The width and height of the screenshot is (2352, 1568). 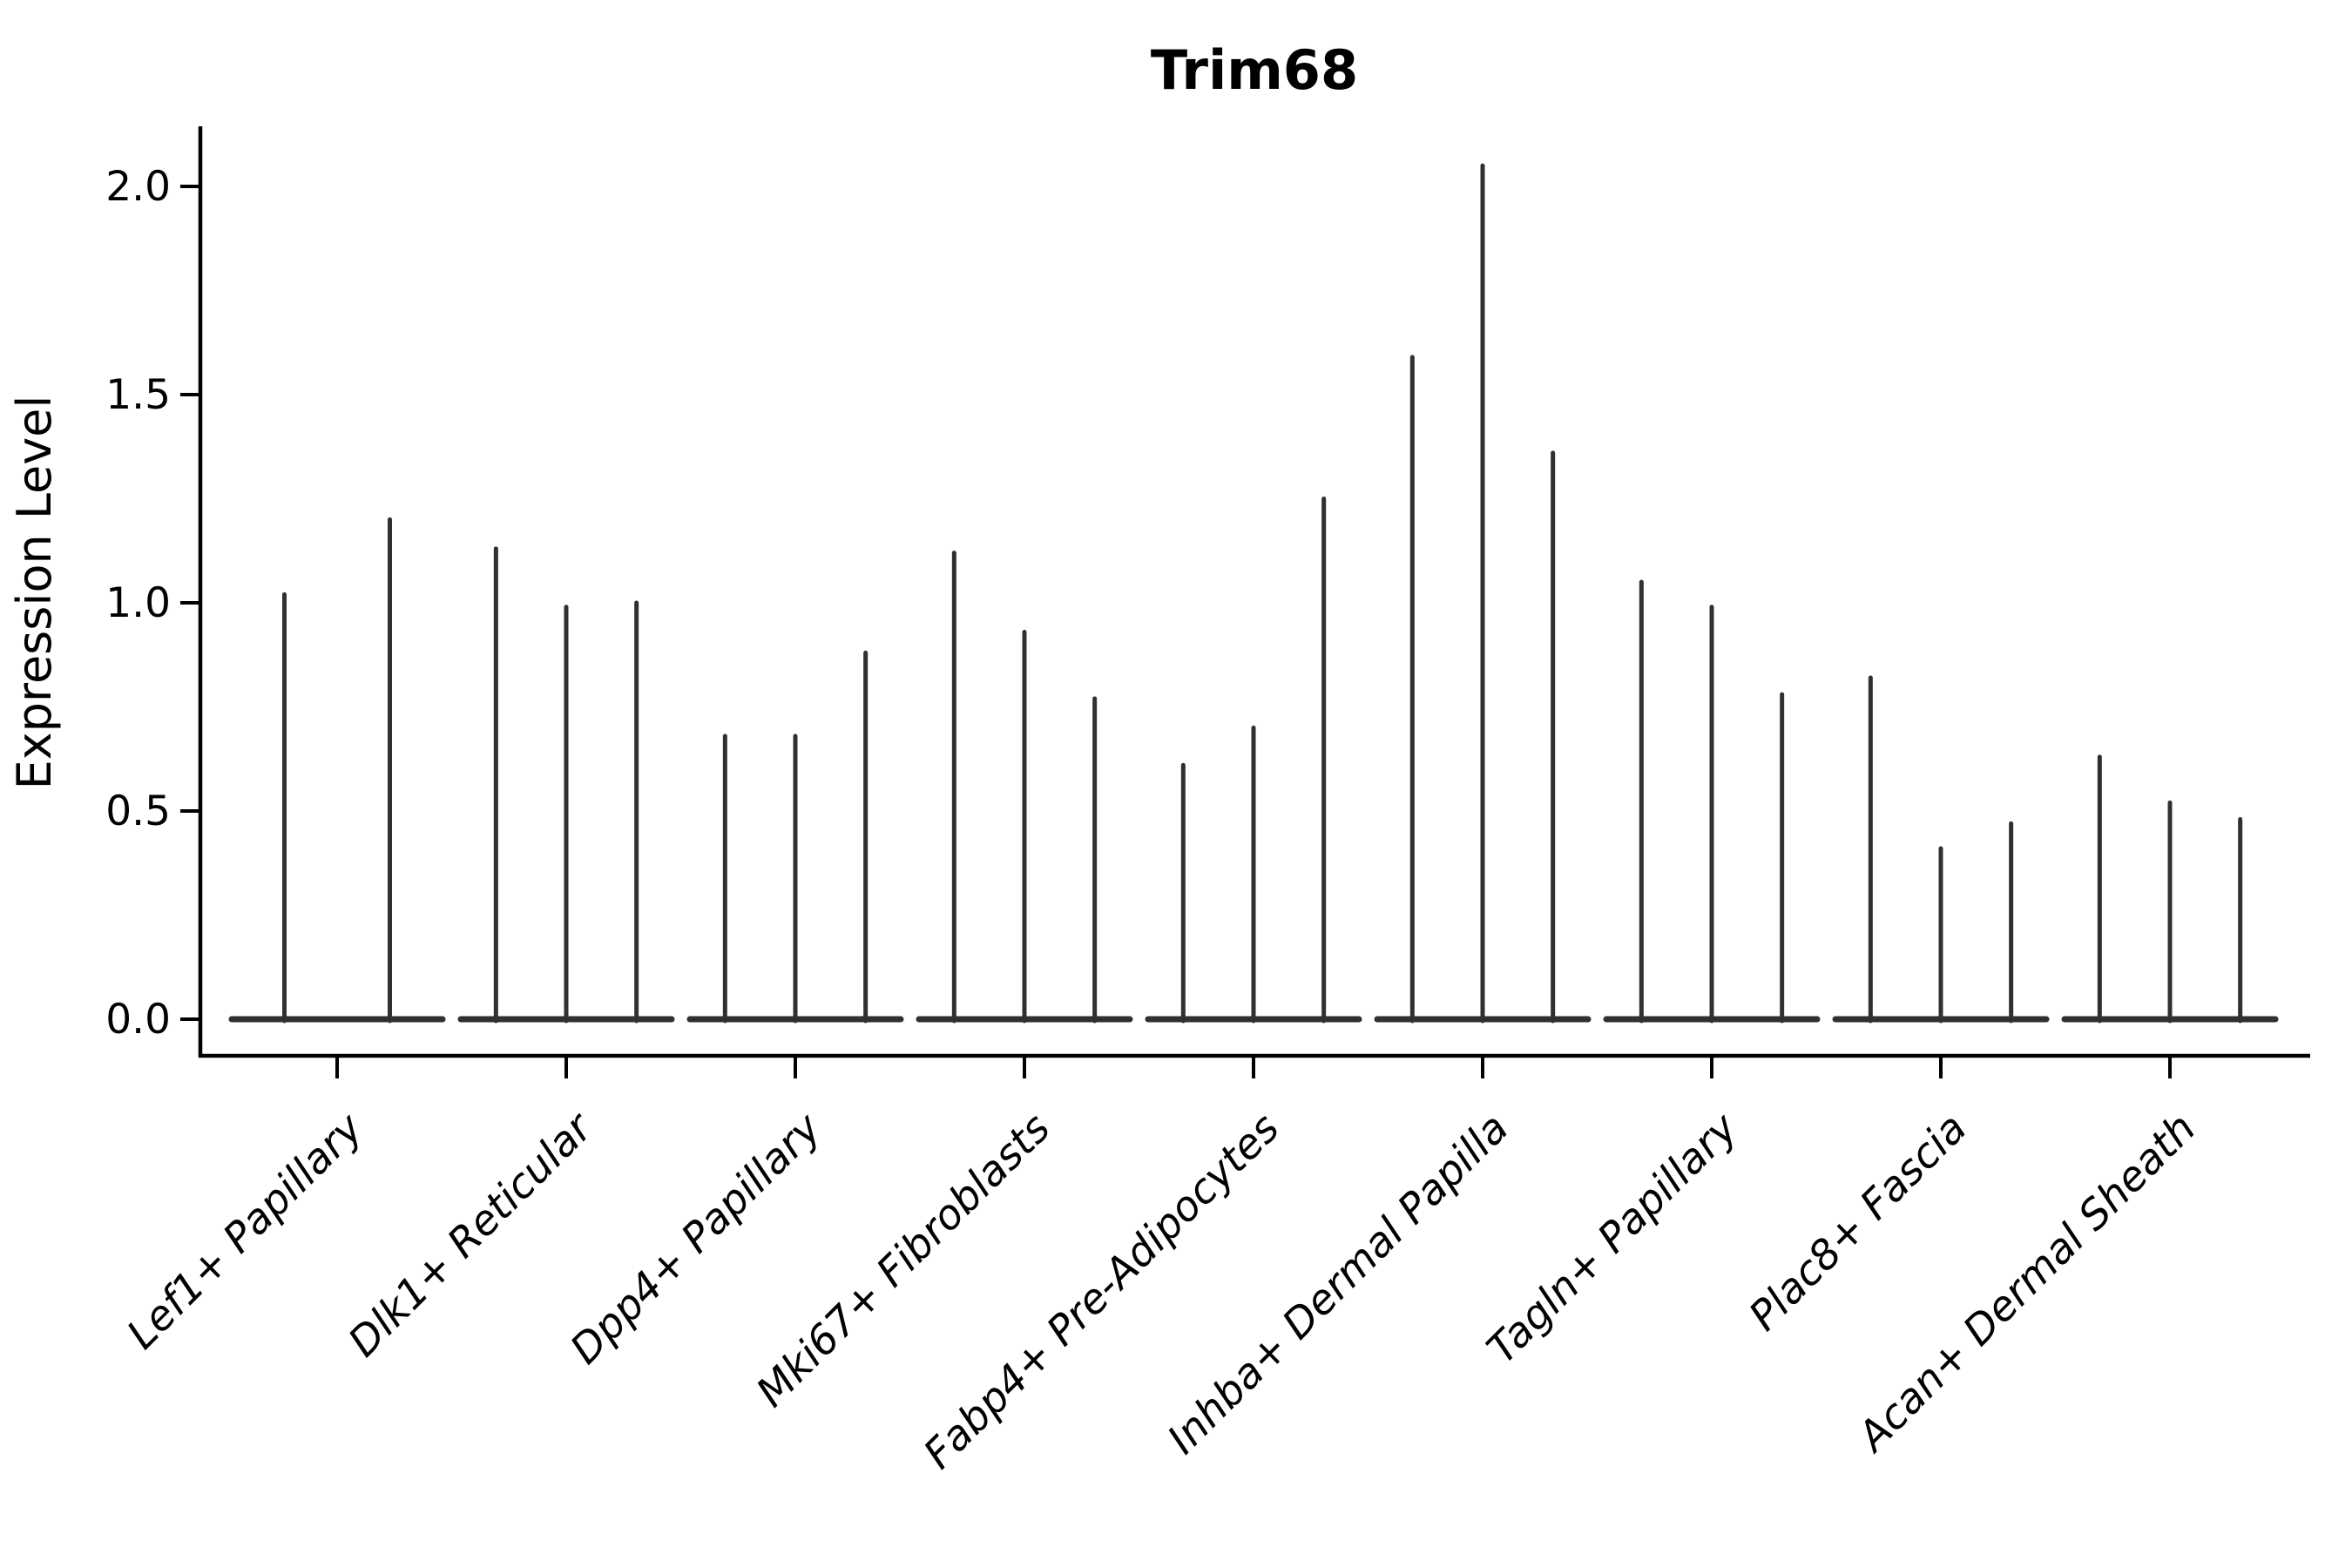 What do you see at coordinates (138, 187) in the screenshot?
I see `y-tick-label: 2.0` at bounding box center [138, 187].